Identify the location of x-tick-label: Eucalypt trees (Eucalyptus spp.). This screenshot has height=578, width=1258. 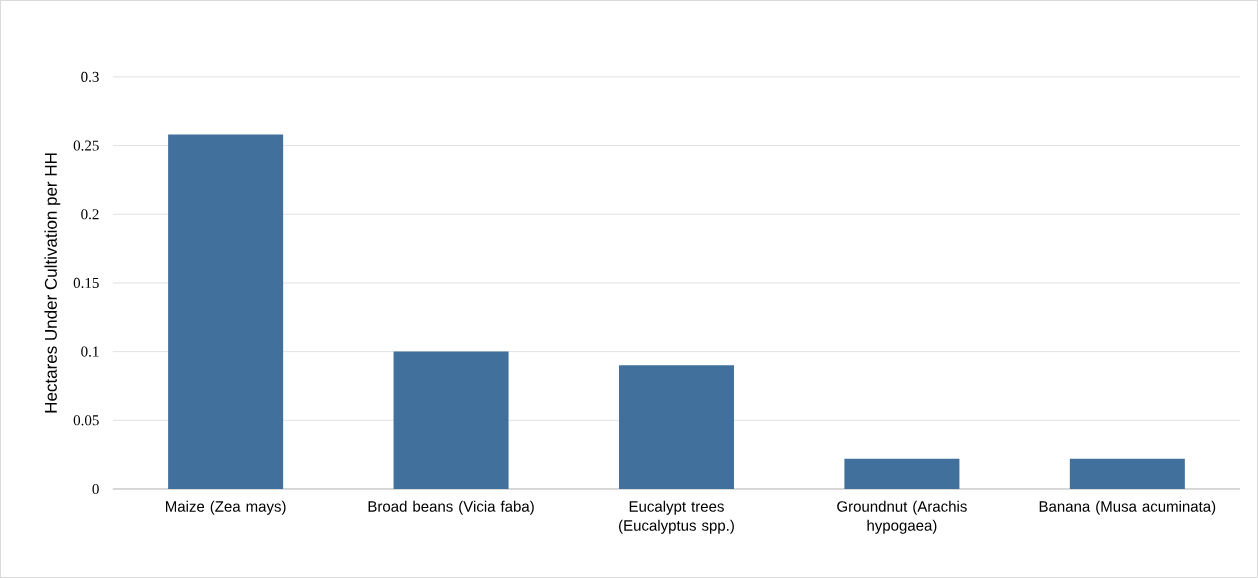
(676, 517).